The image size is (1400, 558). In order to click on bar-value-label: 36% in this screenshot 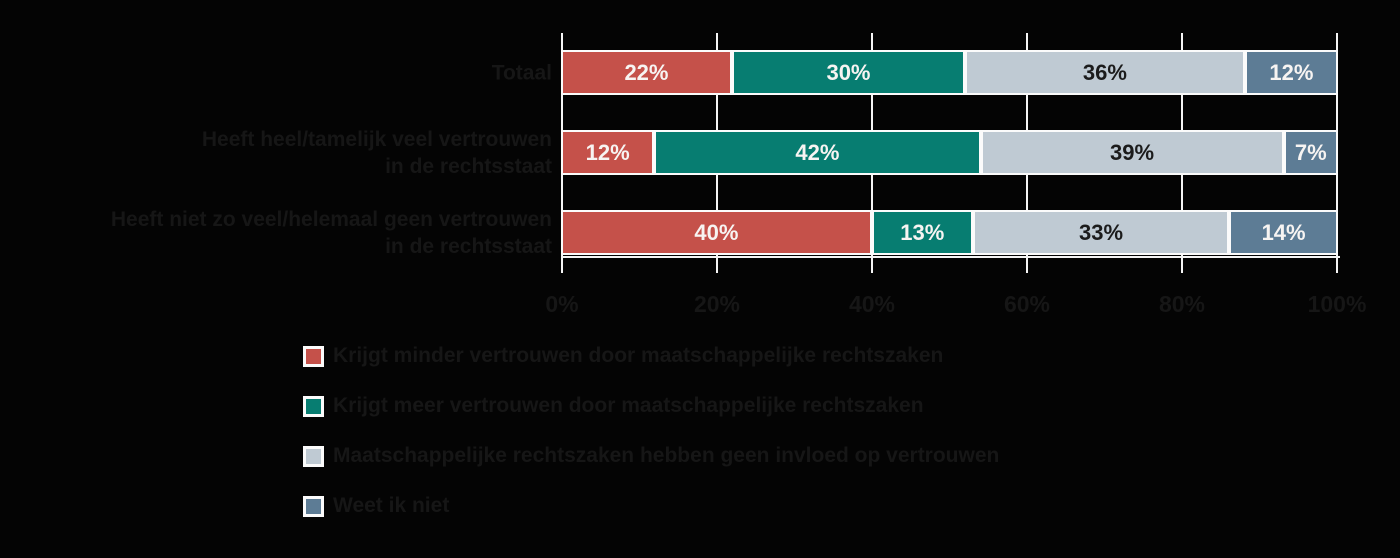, I will do `click(1104, 72)`.